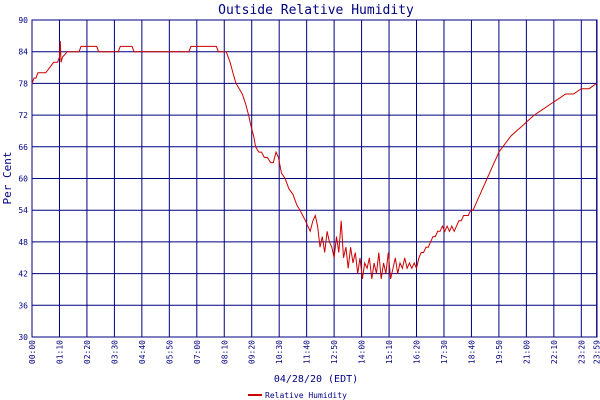  Describe the element at coordinates (23, 52) in the screenshot. I see `y-tick-label: 84` at that location.